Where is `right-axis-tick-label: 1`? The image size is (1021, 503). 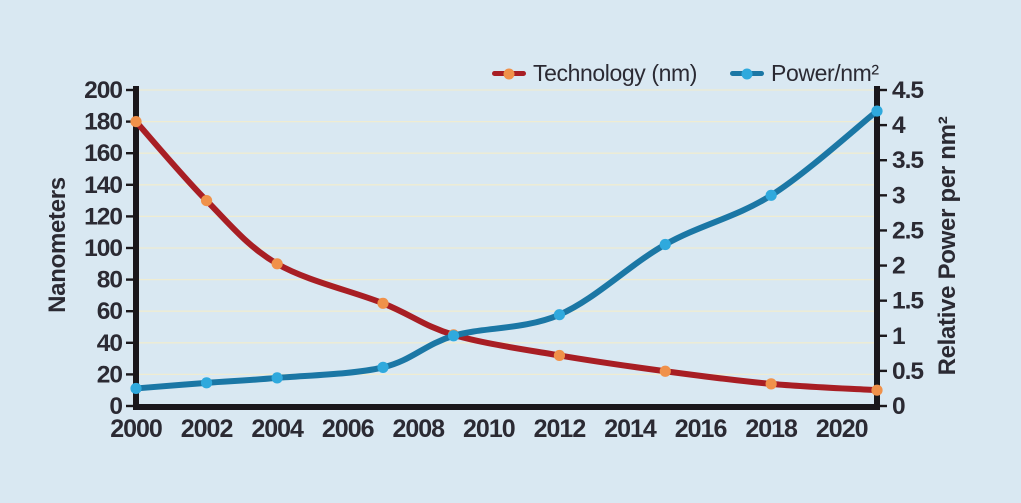 right-axis-tick-label: 1 is located at coordinates (898, 336).